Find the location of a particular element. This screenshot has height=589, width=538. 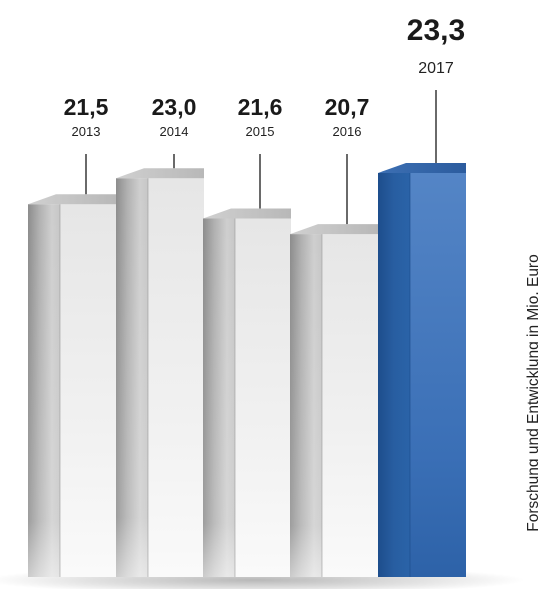

bar-2017 is located at coordinates (422, 370).